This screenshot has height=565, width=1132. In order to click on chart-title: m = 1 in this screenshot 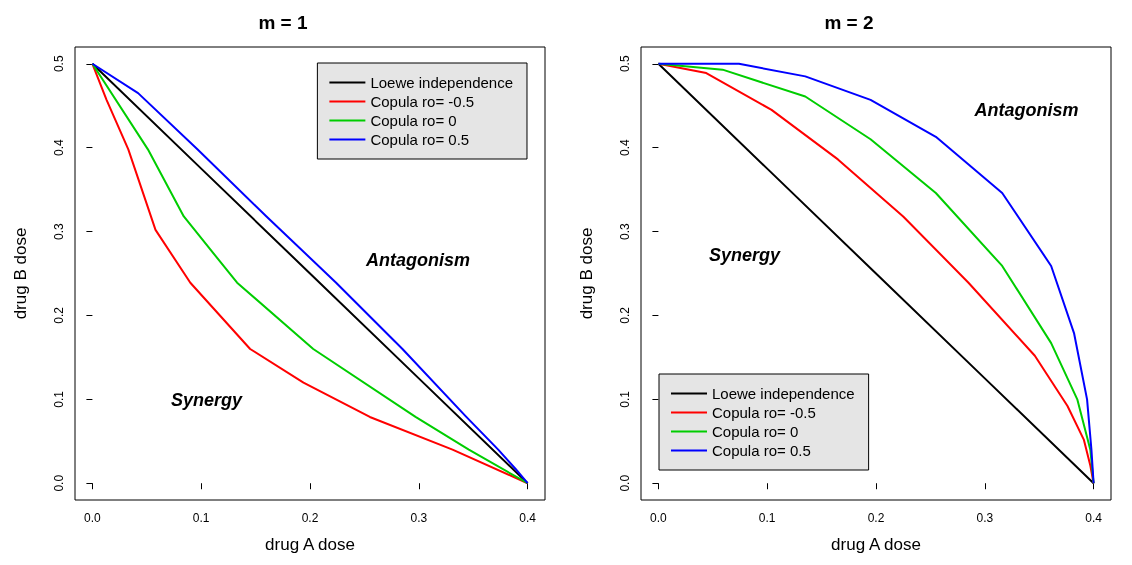, I will do `click(283, 22)`.